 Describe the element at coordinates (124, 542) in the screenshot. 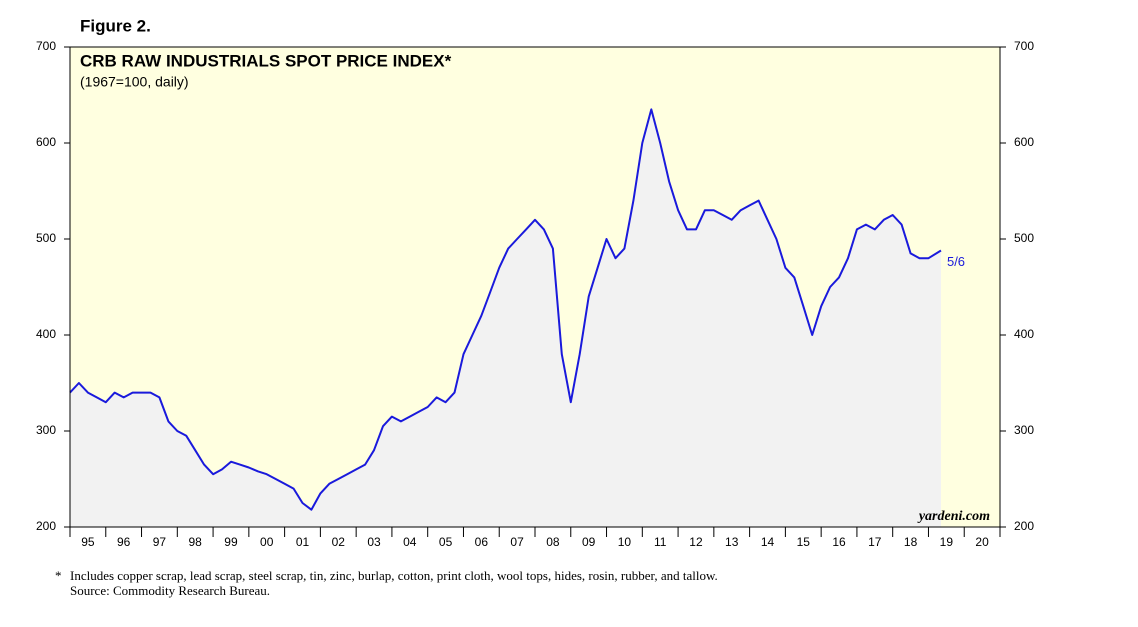

I see `x-tick-label: 96` at that location.